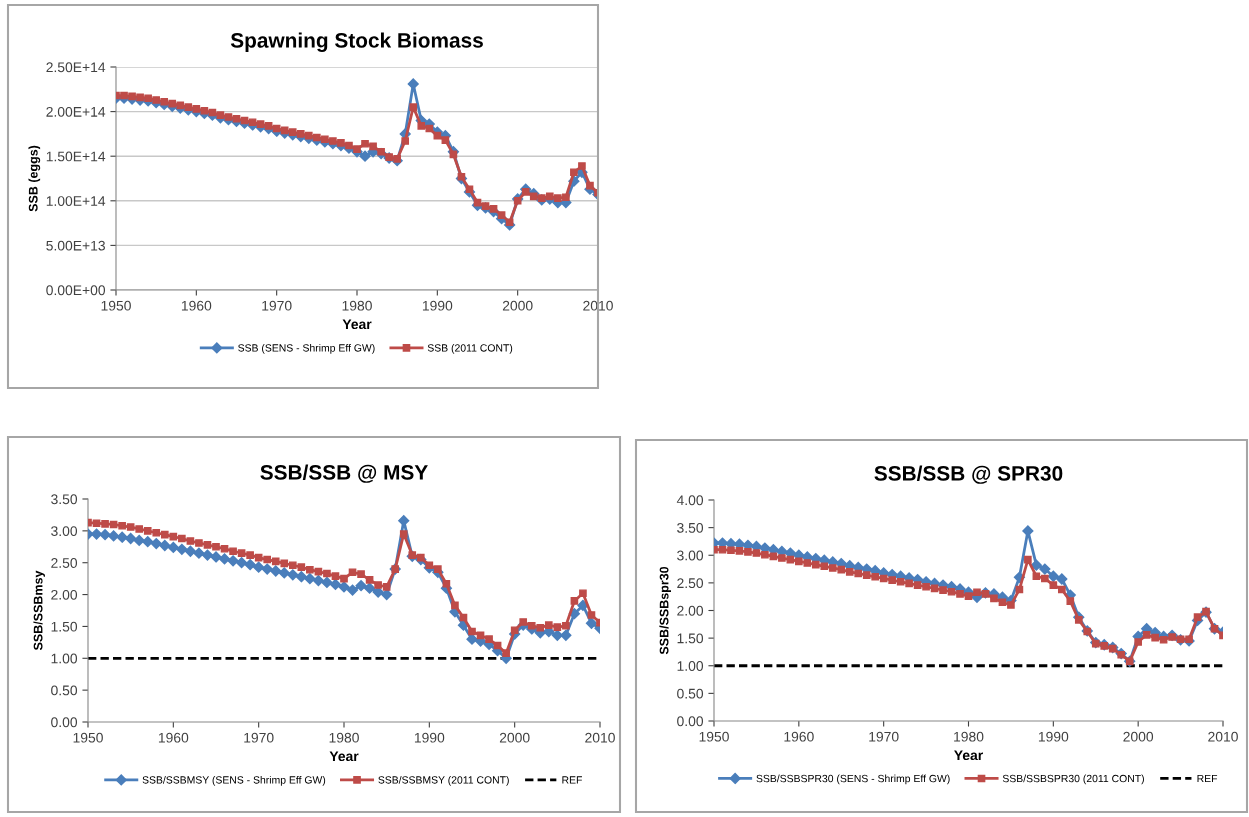 The image size is (1249, 817). I want to click on chart-title: SSB/SSB @ SPR30, so click(968, 474).